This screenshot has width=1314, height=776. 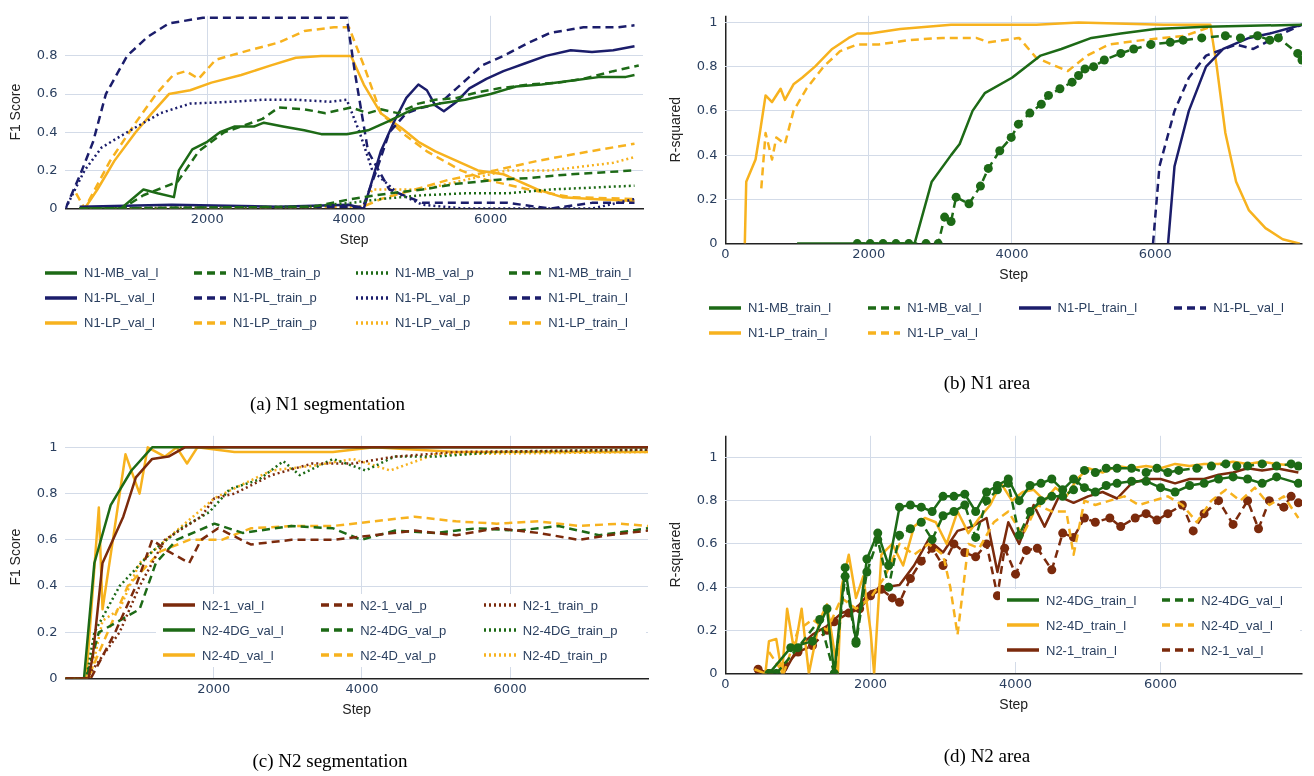 I want to click on text: (a) N1 segmentation, so click(x=327, y=404).